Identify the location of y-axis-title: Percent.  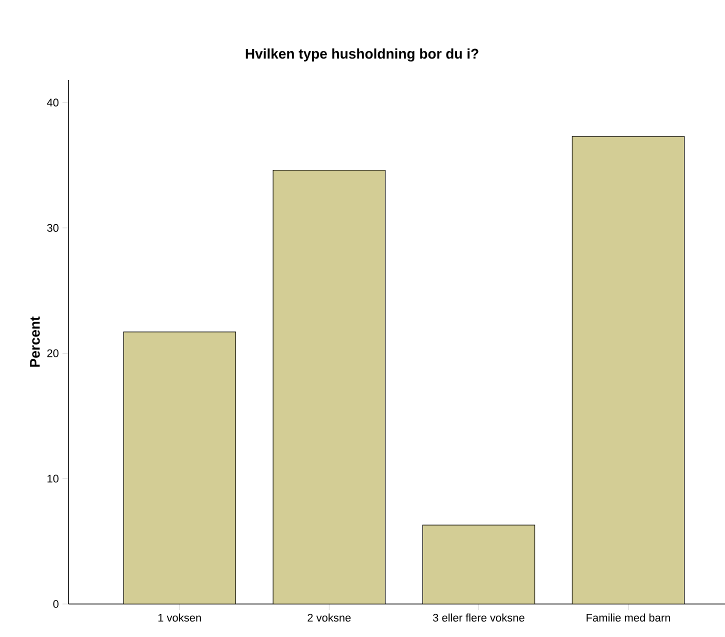
(35, 341).